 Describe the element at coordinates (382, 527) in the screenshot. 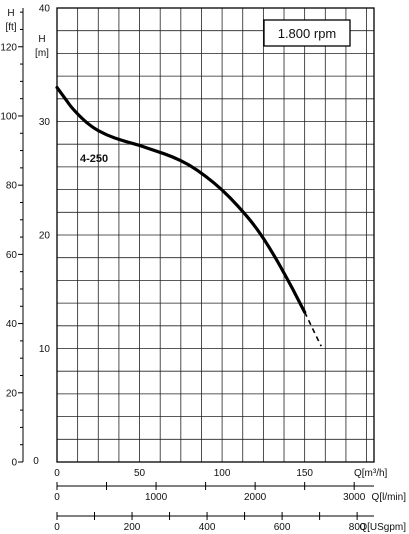

I see `x-usgpm-axis-label: Q[USgpm]` at that location.